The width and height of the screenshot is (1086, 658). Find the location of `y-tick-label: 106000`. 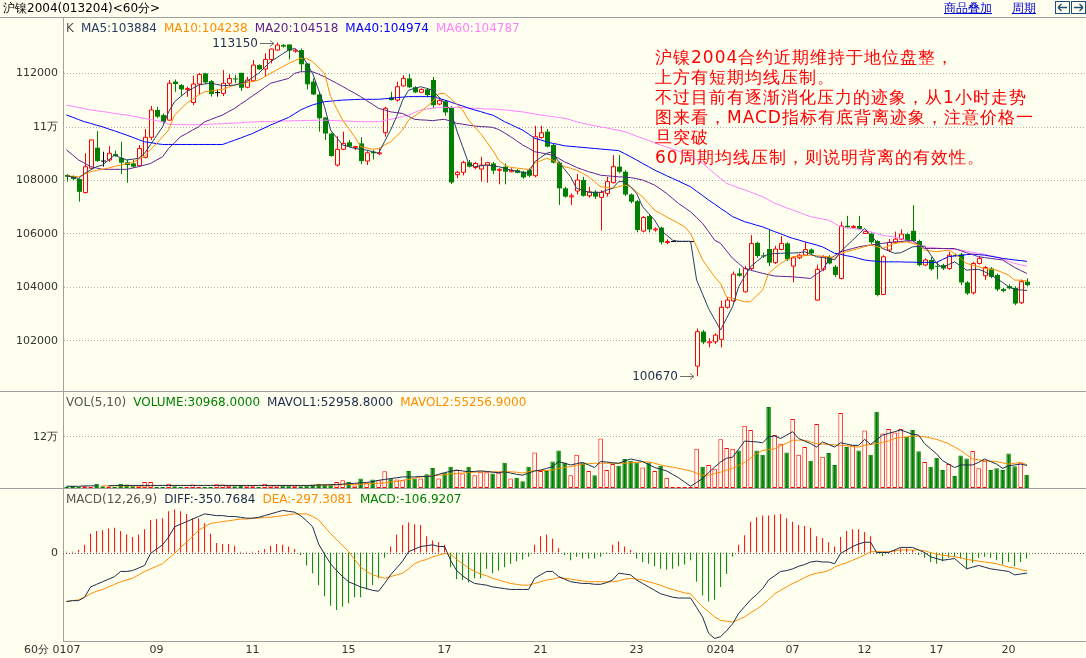

y-tick-label: 106000 is located at coordinates (37, 233).